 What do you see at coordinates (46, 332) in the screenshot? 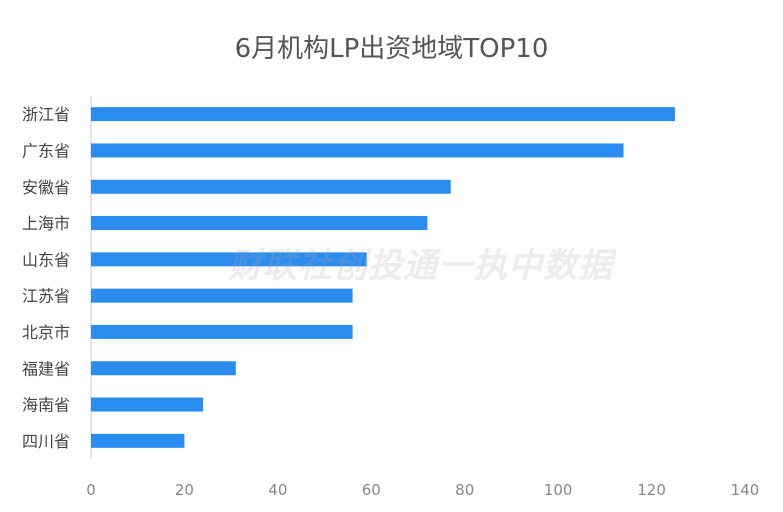
I see `y-tick-label: 北京市` at bounding box center [46, 332].